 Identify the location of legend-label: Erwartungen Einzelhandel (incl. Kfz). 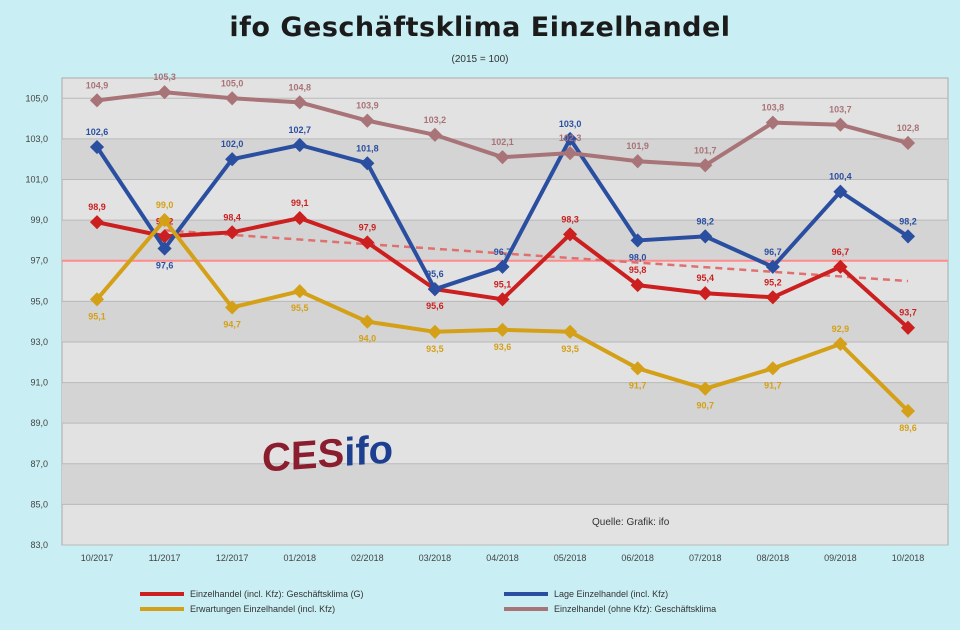
(262, 609).